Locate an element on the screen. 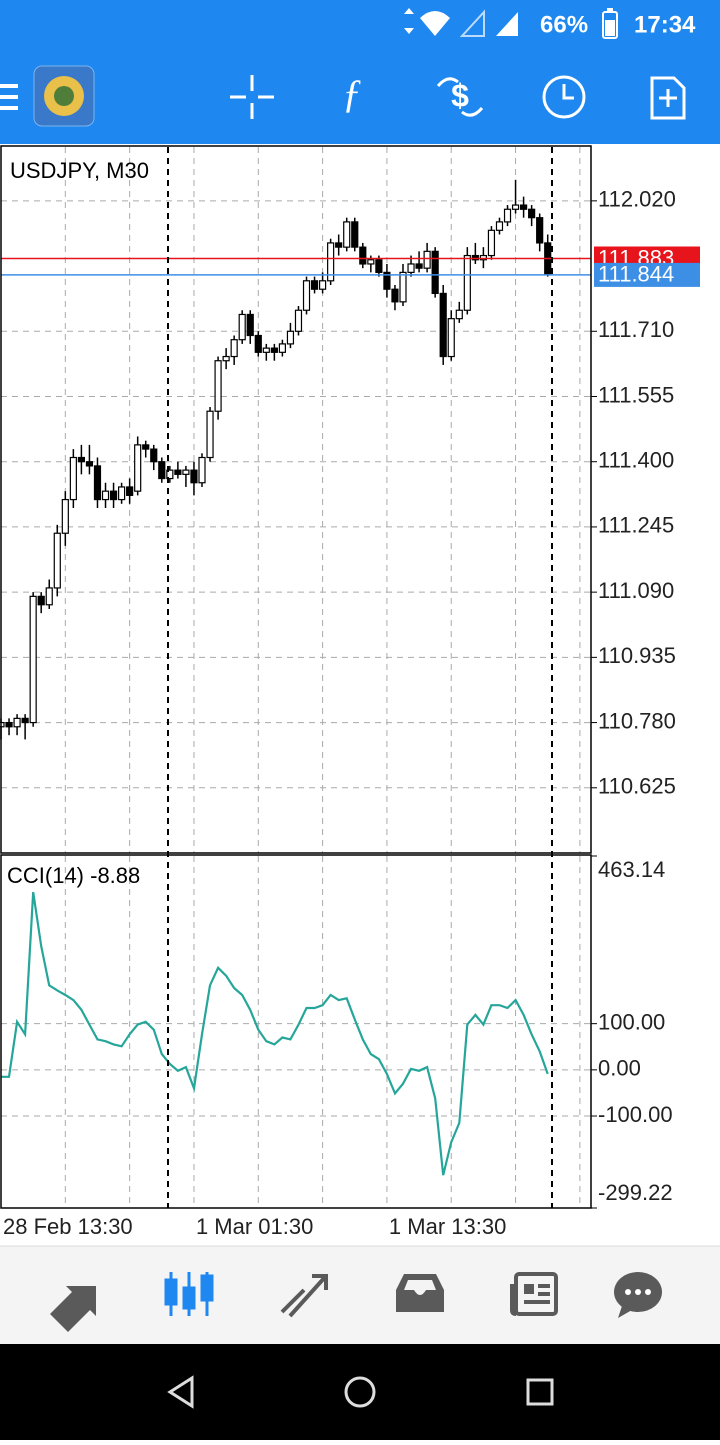  trade-button: $ is located at coordinates (460, 97).